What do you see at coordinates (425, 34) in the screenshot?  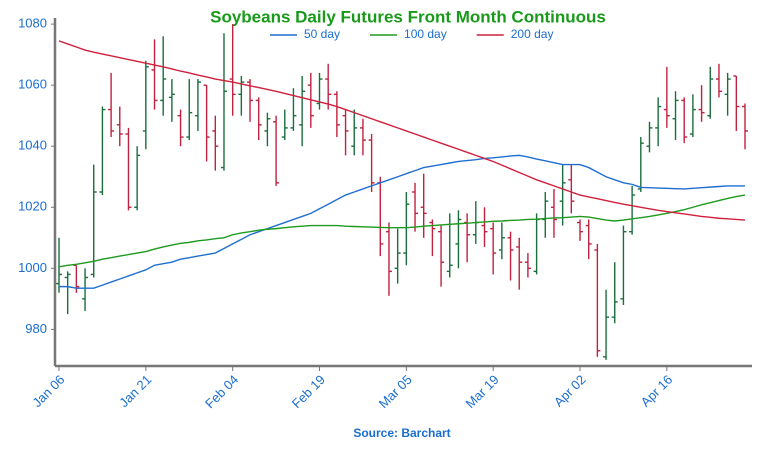 I see `legend-label: 100 day` at bounding box center [425, 34].